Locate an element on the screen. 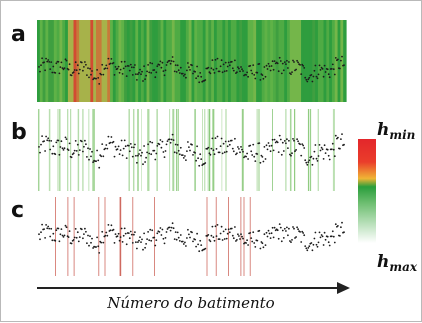 The image size is (422, 323). colorbar-gradient is located at coordinates (367, 191).